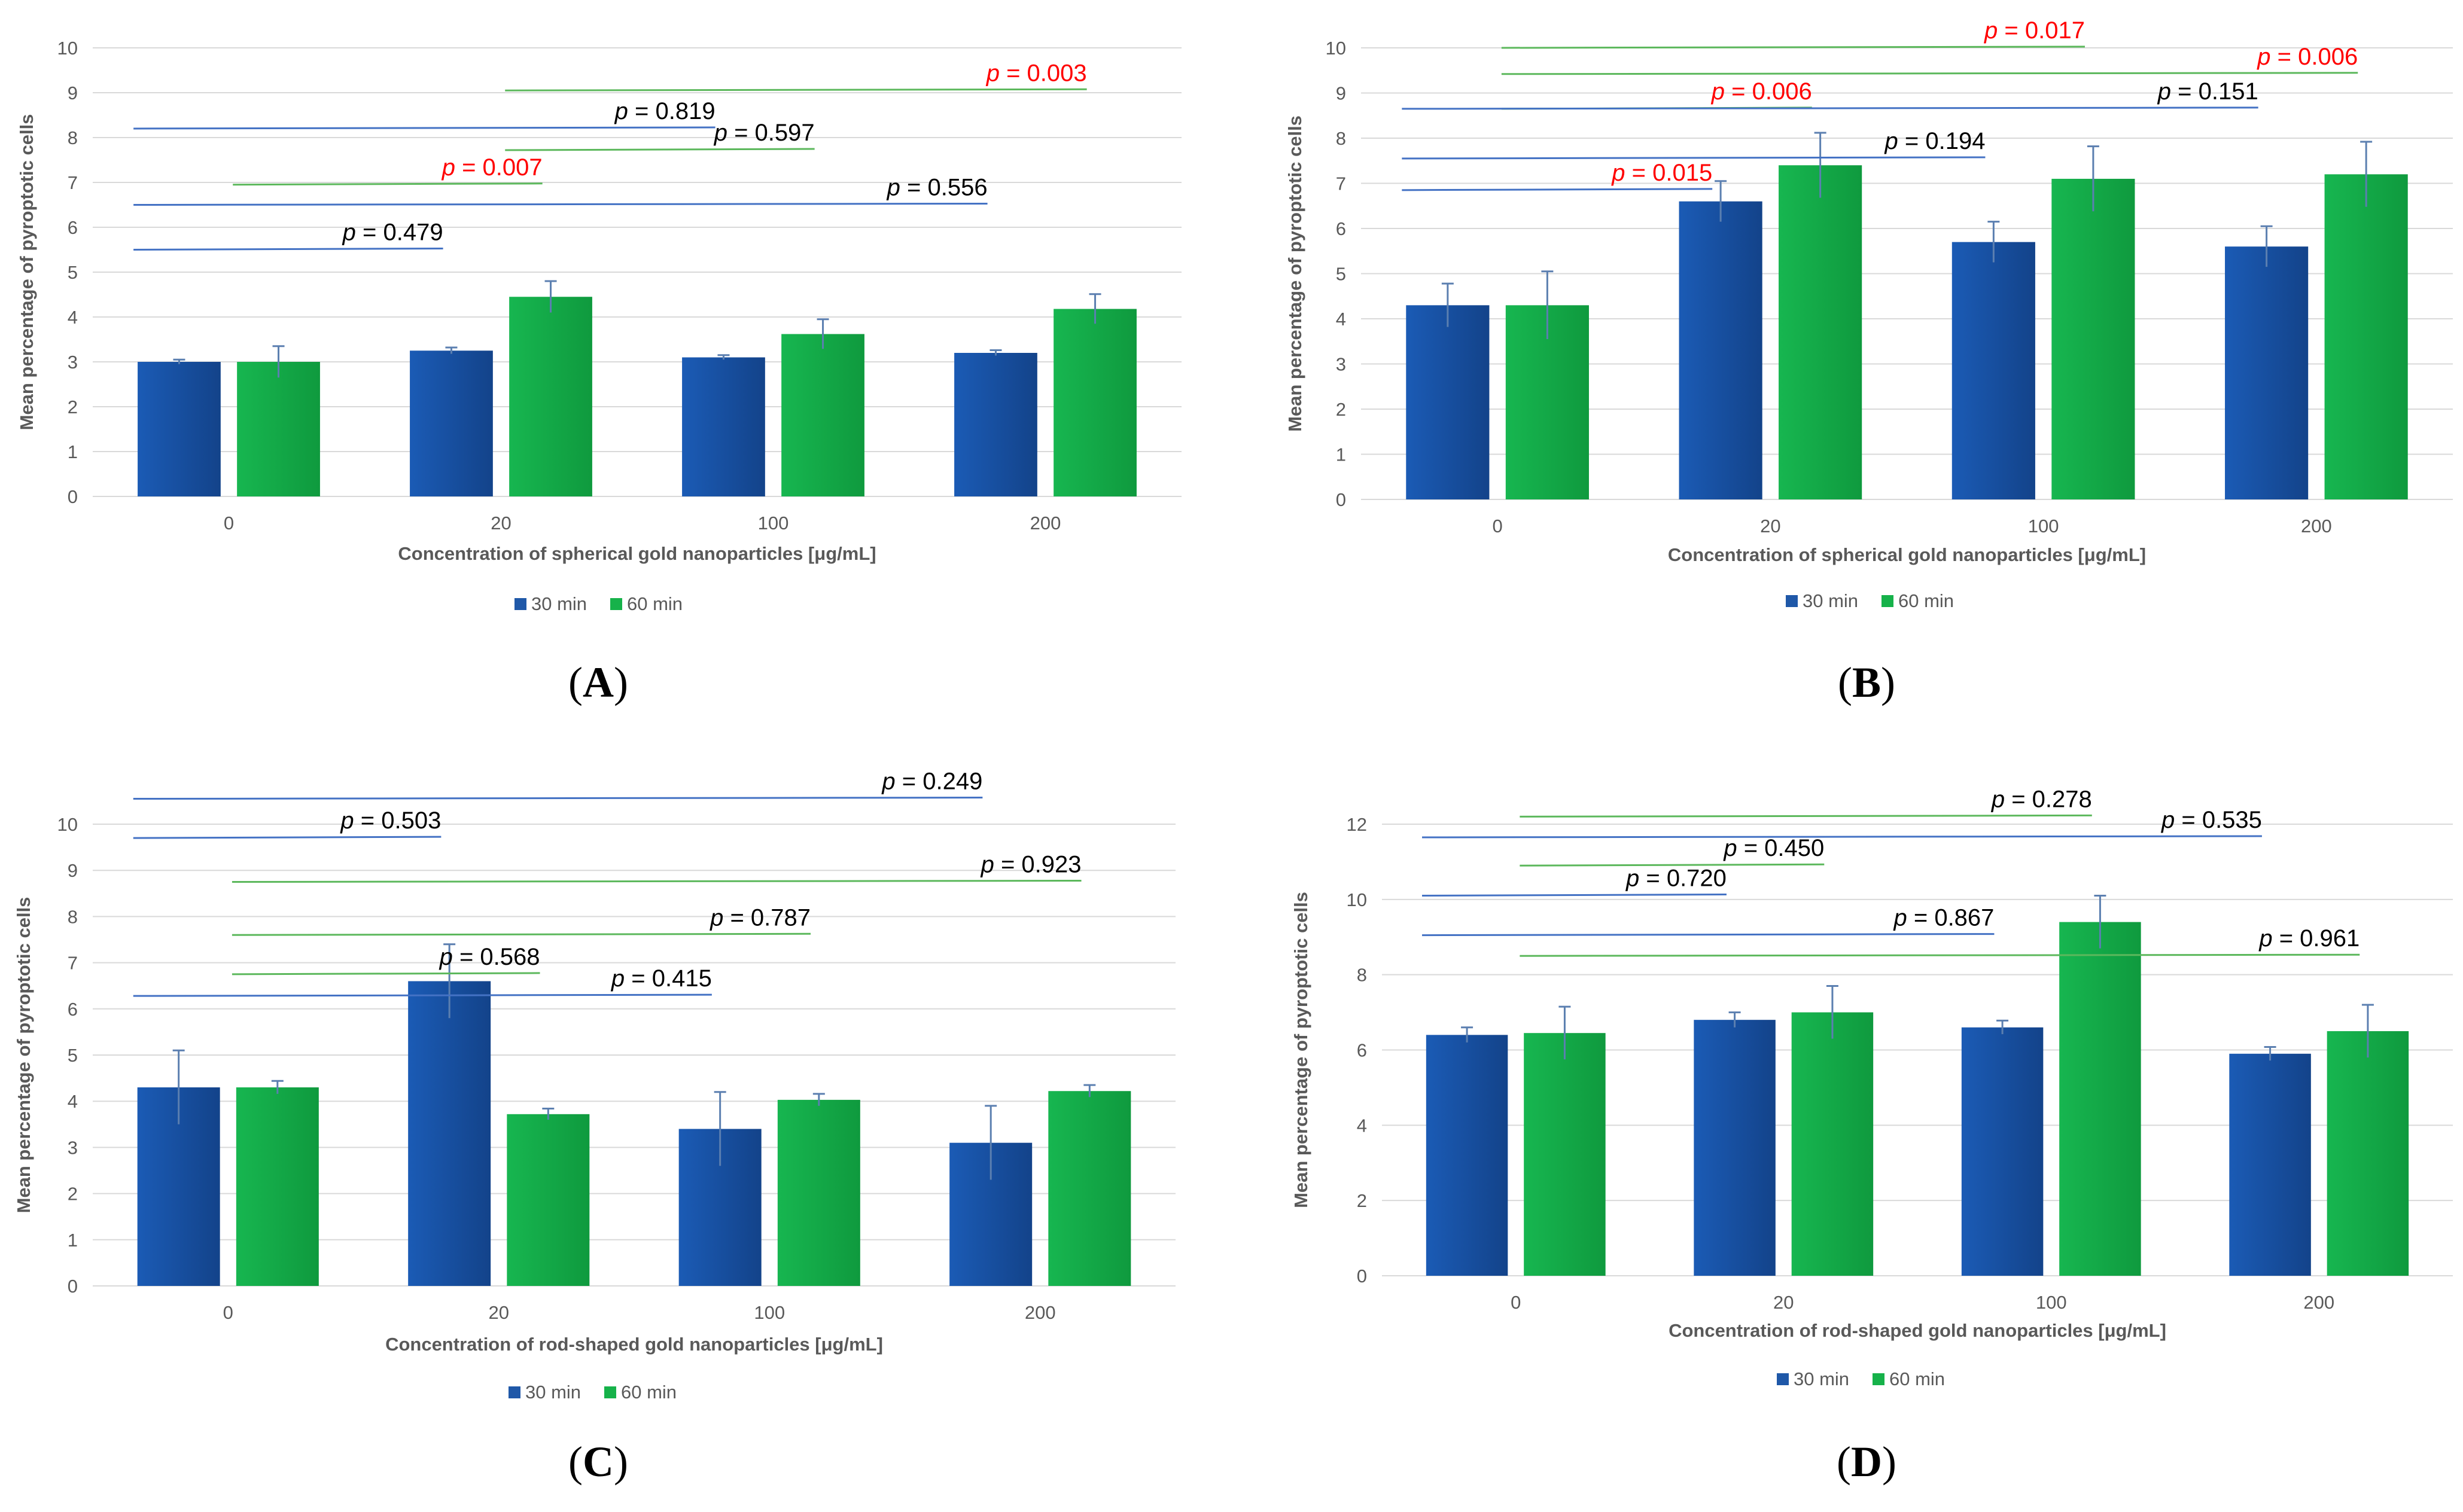  What do you see at coordinates (1357, 824) in the screenshot?
I see `y-tick-label: 12` at bounding box center [1357, 824].